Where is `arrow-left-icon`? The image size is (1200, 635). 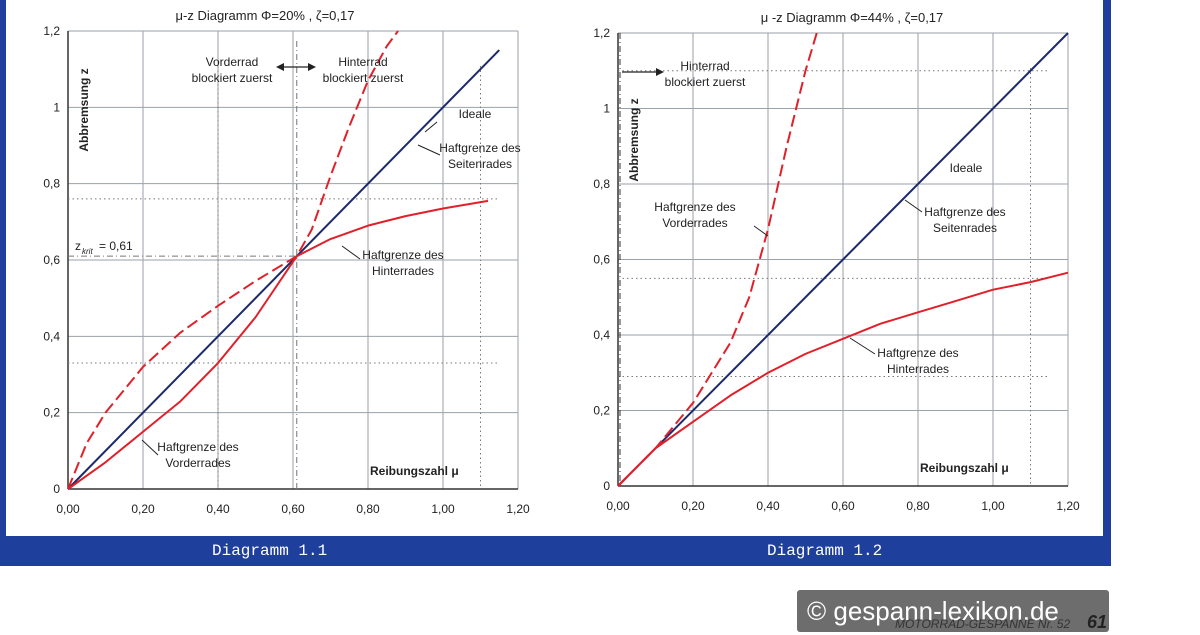 arrow-left-icon is located at coordinates (280, 67).